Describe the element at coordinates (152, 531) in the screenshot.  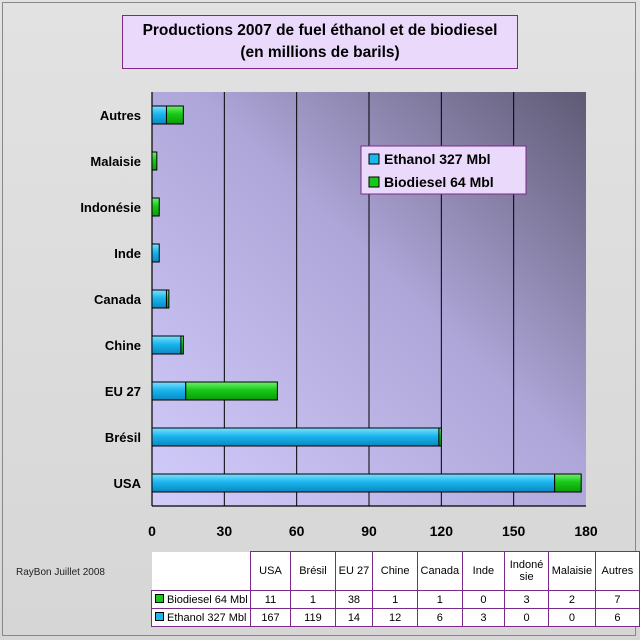
I see `x-tick-label: 0` at that location.